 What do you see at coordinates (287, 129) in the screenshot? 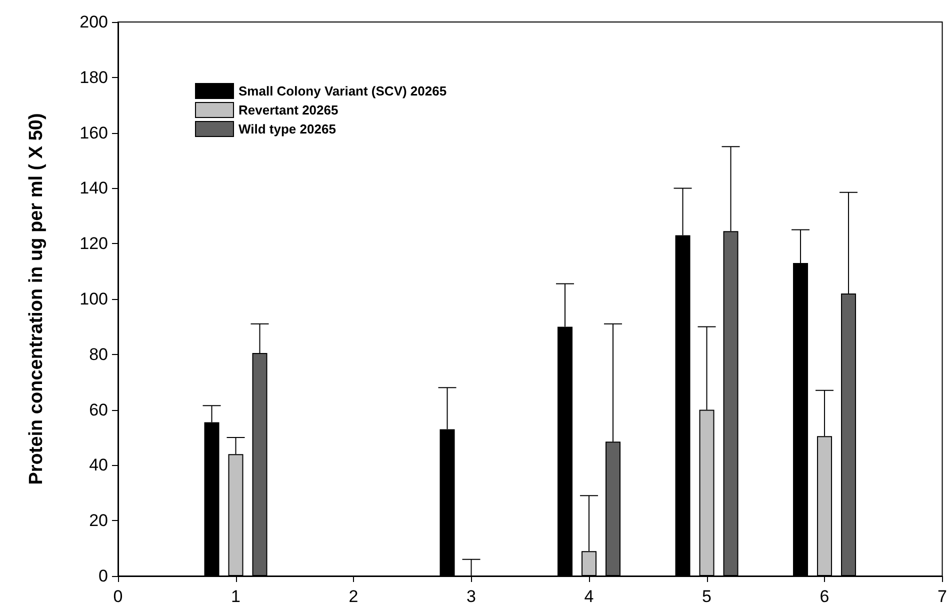
I see `legend-label: Wild type 20265` at bounding box center [287, 129].